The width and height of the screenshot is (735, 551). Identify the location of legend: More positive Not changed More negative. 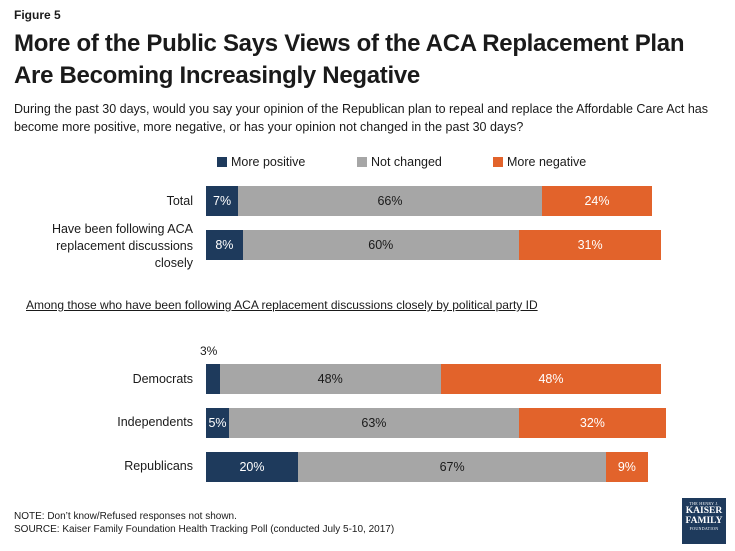
(367, 164).